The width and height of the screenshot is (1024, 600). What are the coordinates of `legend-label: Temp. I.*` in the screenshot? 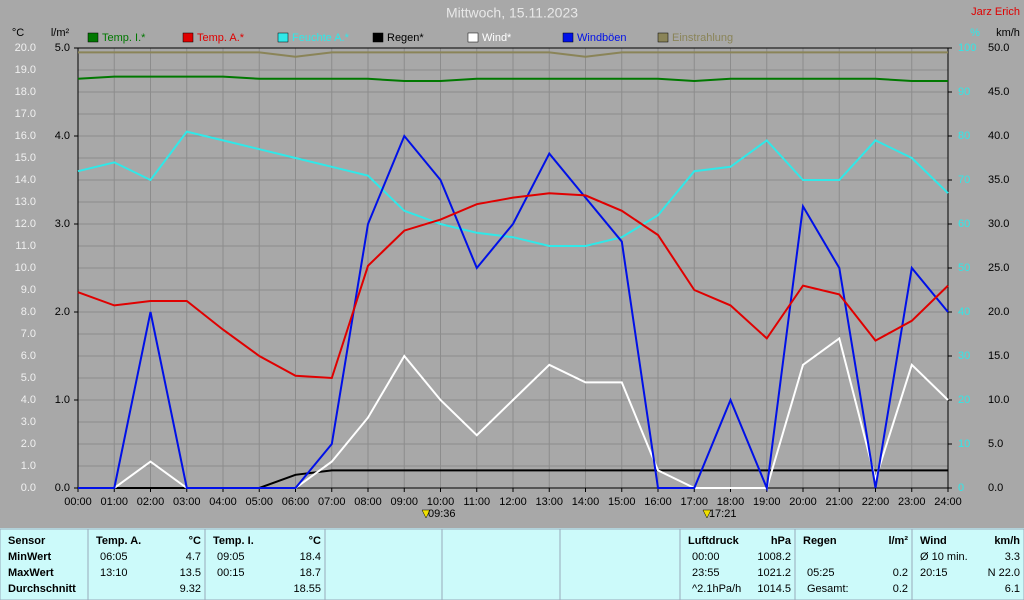 It's located at (124, 38).